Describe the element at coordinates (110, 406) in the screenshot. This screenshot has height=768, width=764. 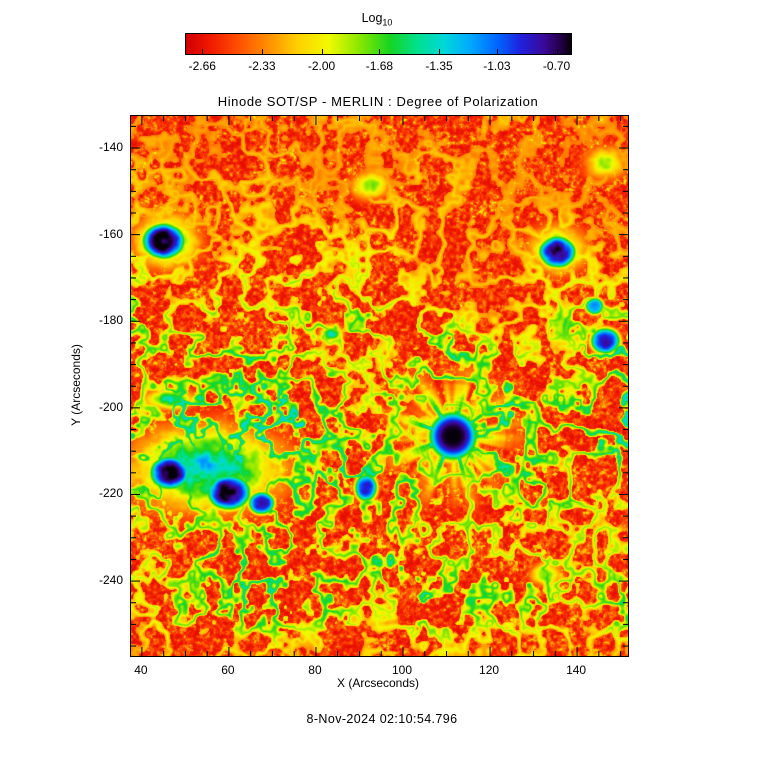
I see `y-tick-label: -200` at that location.